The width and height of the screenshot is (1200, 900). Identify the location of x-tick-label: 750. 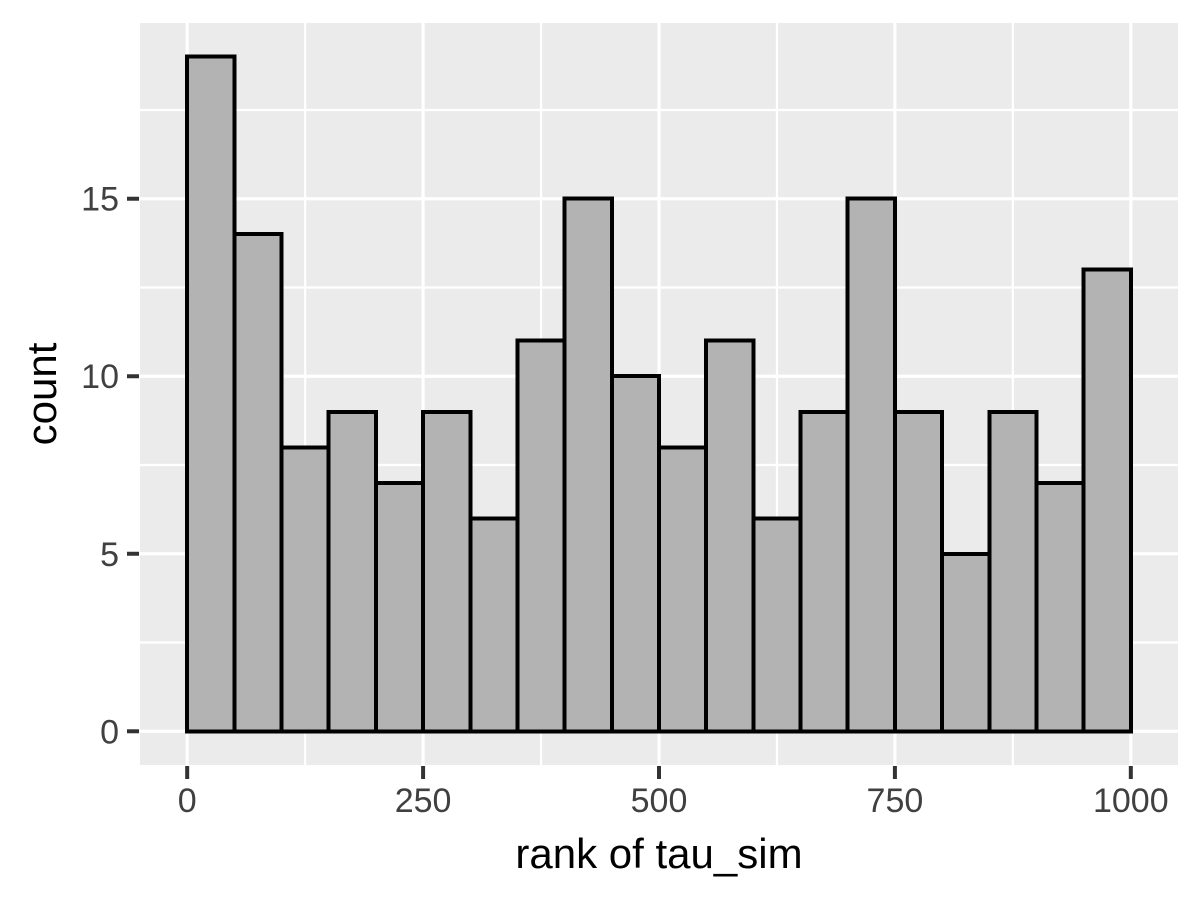
(895, 801).